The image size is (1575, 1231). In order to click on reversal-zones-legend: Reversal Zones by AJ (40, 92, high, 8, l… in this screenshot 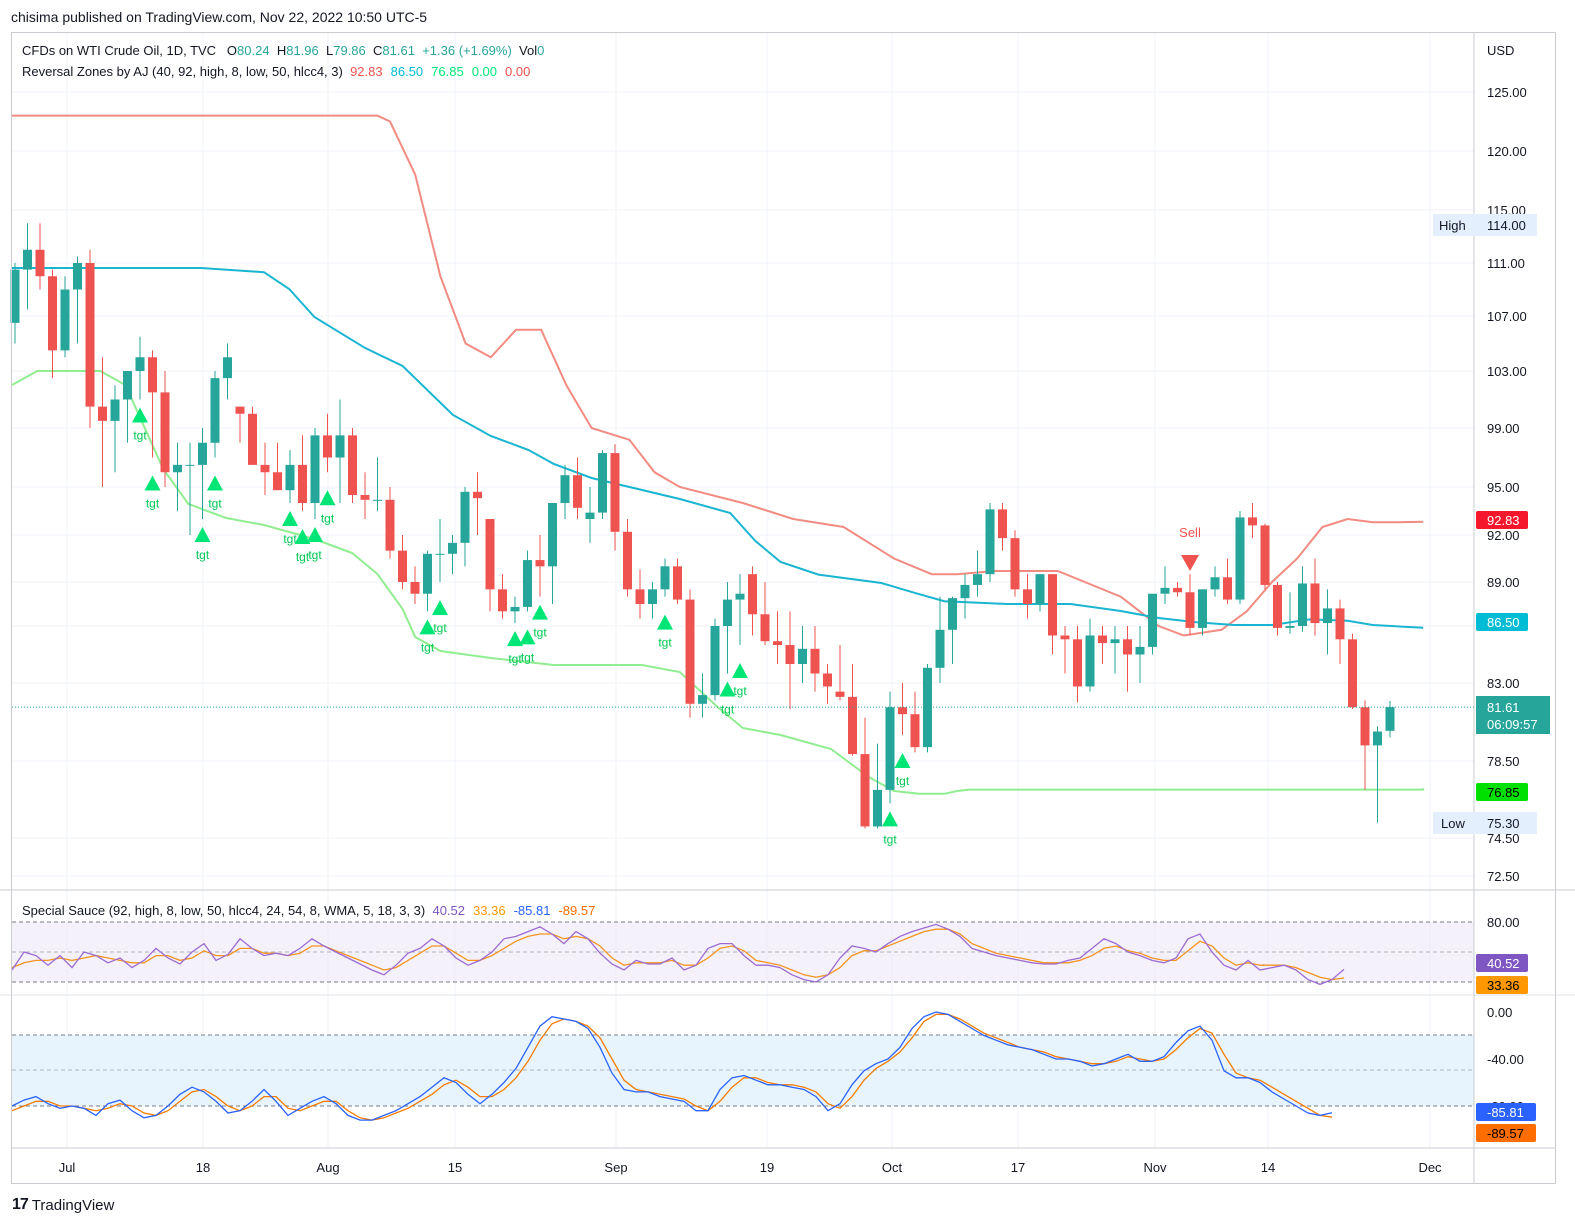, I will do `click(280, 71)`.